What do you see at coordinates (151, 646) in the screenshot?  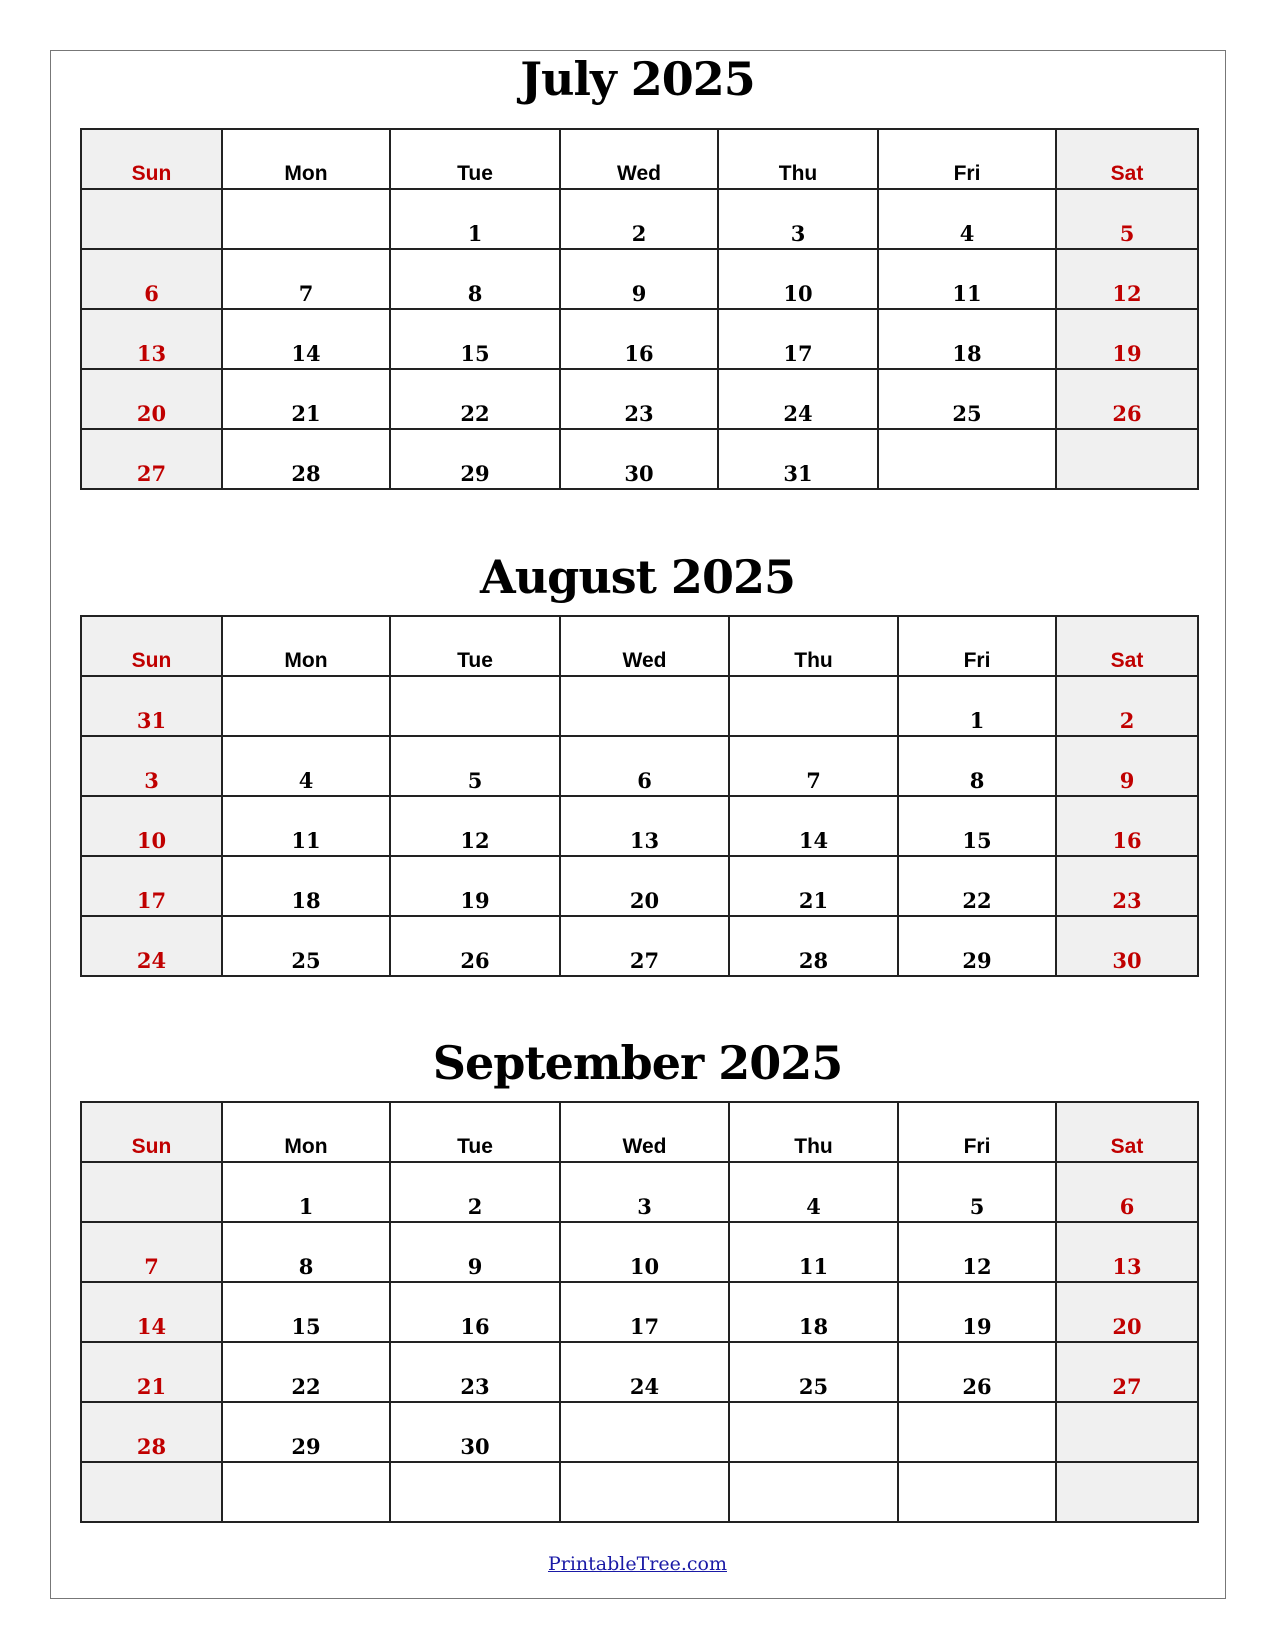 I see `weekday-header: Sun` at bounding box center [151, 646].